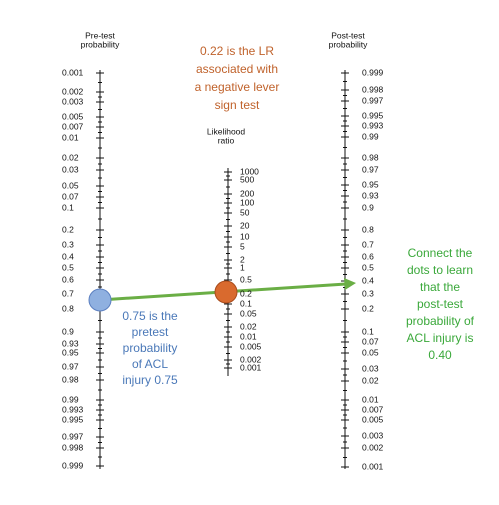 This screenshot has width=499, height=505. Describe the element at coordinates (242, 267) in the screenshot. I see `tick-label: 1` at that location.